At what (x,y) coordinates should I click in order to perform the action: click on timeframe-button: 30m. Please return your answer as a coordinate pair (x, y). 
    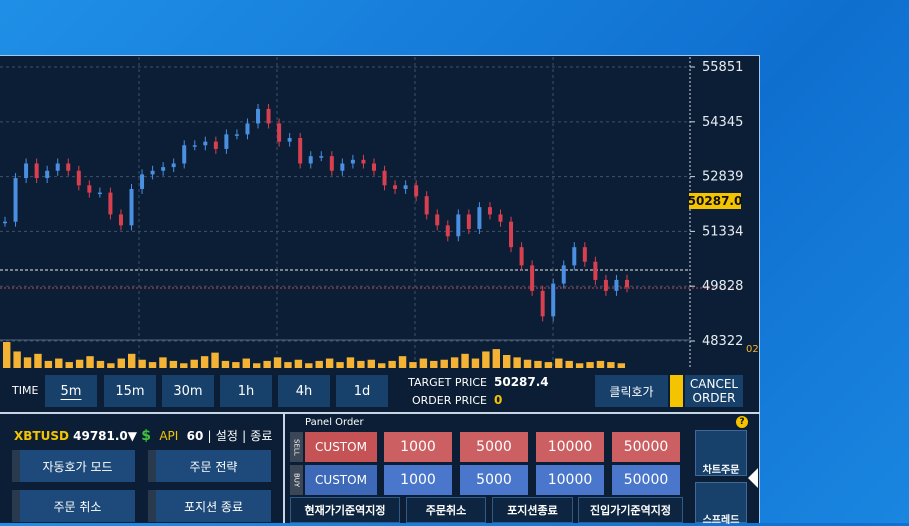
    Looking at the image, I should click on (188, 391).